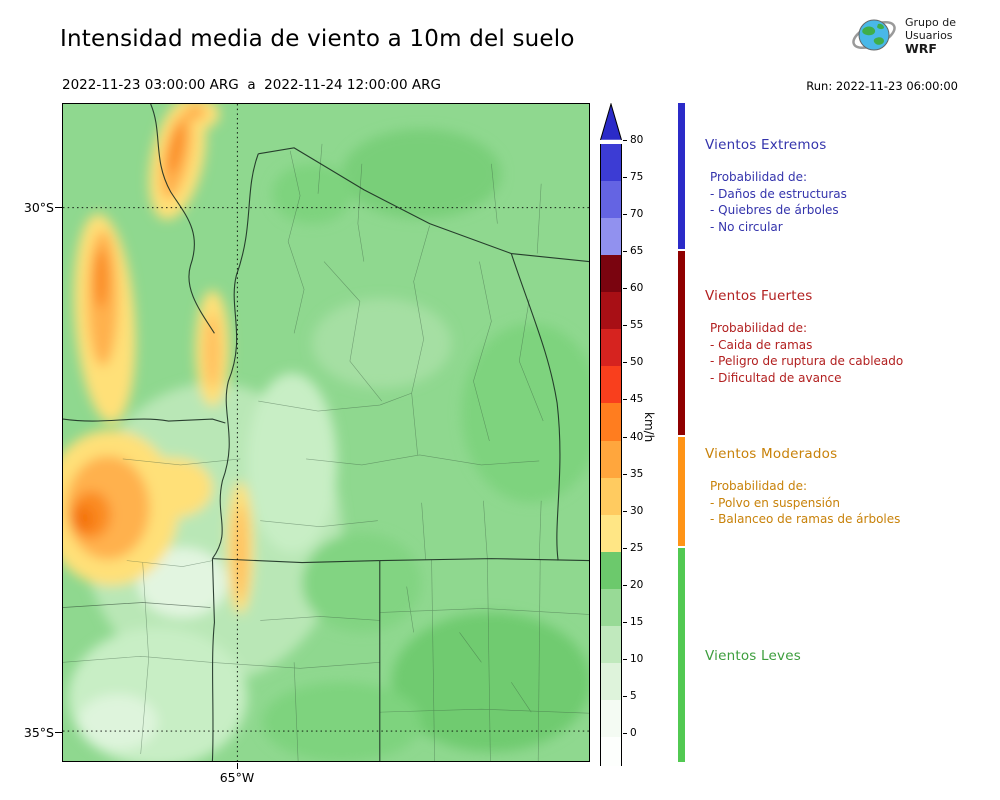  I want to click on colorbar-tick-55: 55, so click(637, 325).